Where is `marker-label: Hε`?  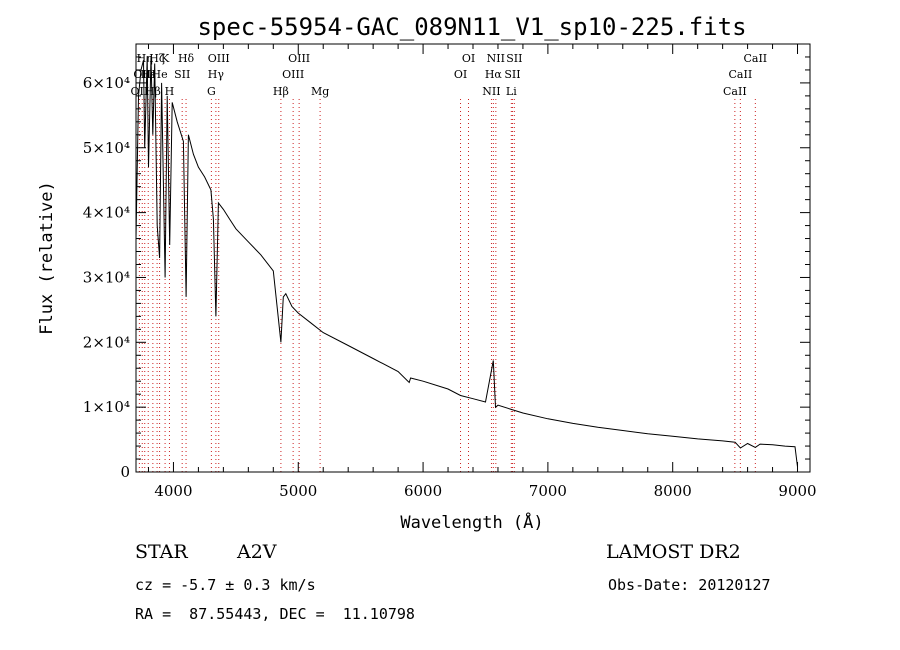 marker-label: Hε is located at coordinates (149, 74).